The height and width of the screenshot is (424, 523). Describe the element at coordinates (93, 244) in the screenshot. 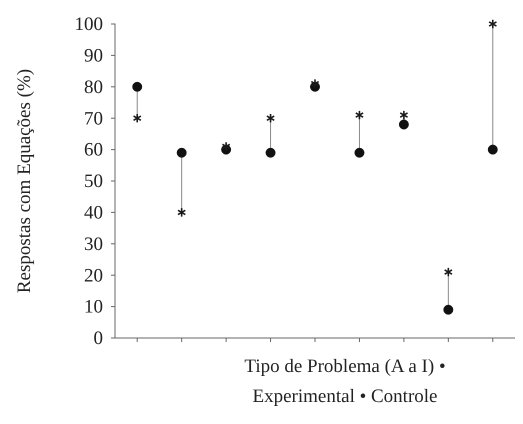

I see `y-tick-label: 30` at that location.